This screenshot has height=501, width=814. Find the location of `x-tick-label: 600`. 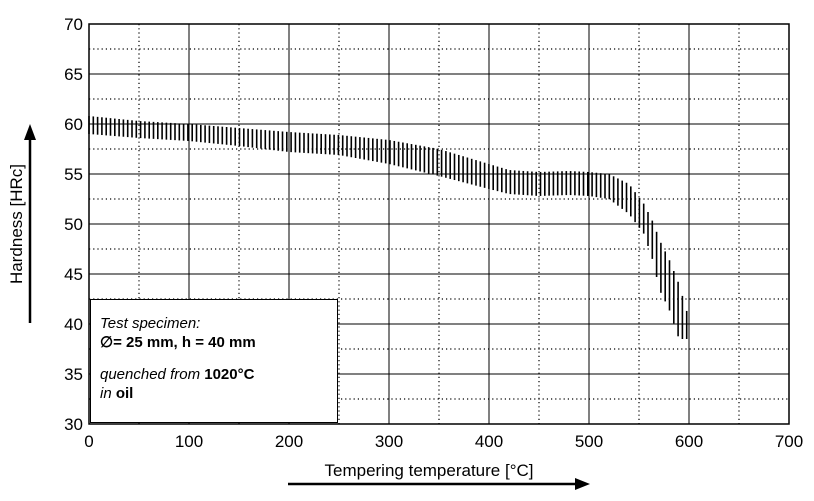

x-tick-label: 600 is located at coordinates (689, 441).